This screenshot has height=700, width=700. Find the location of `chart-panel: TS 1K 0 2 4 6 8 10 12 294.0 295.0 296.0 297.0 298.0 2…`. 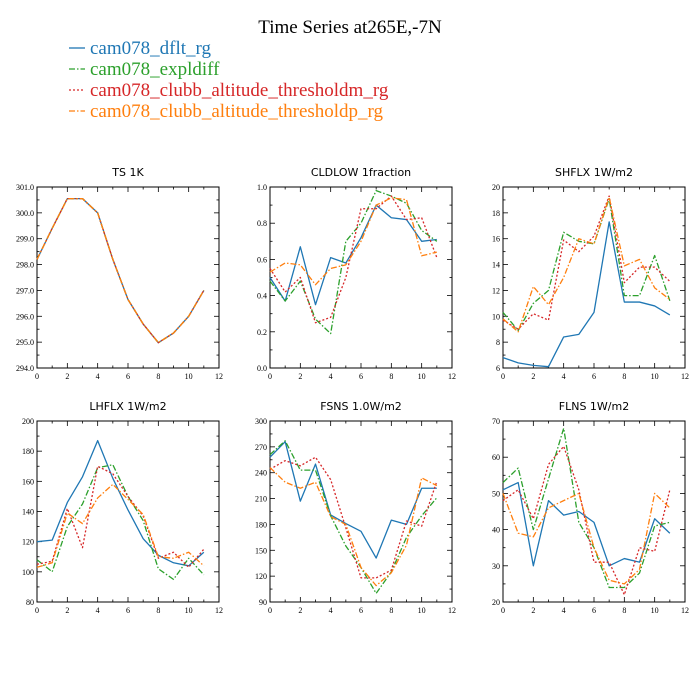

chart-panel: TS 1K 0 2 4 6 8 10 12 294.0 295.0 296.0 297.0 298.0 2… is located at coordinates (119, 273).